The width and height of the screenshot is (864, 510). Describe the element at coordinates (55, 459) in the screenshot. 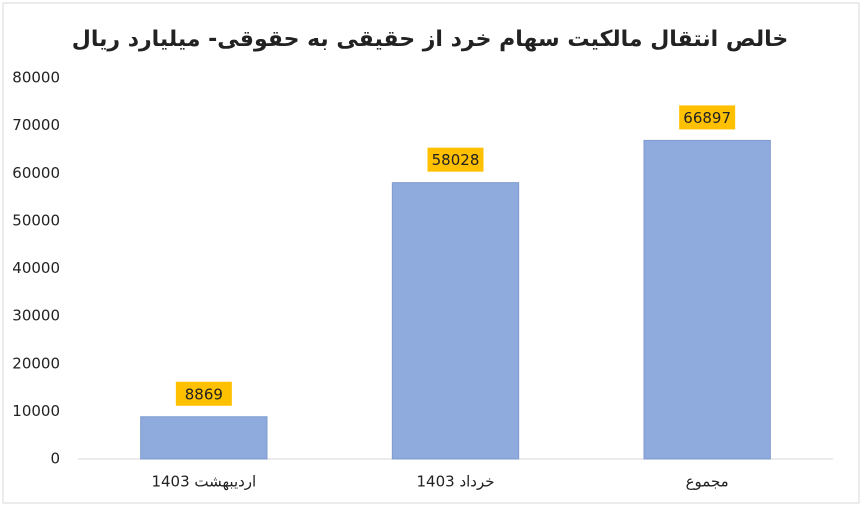

I see `y-tick-label: 0` at that location.